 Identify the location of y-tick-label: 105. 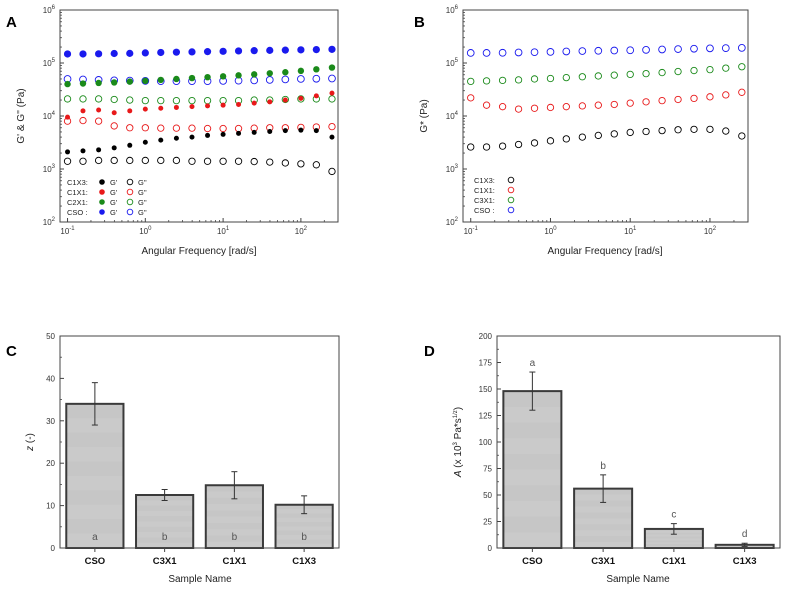
(452, 63).